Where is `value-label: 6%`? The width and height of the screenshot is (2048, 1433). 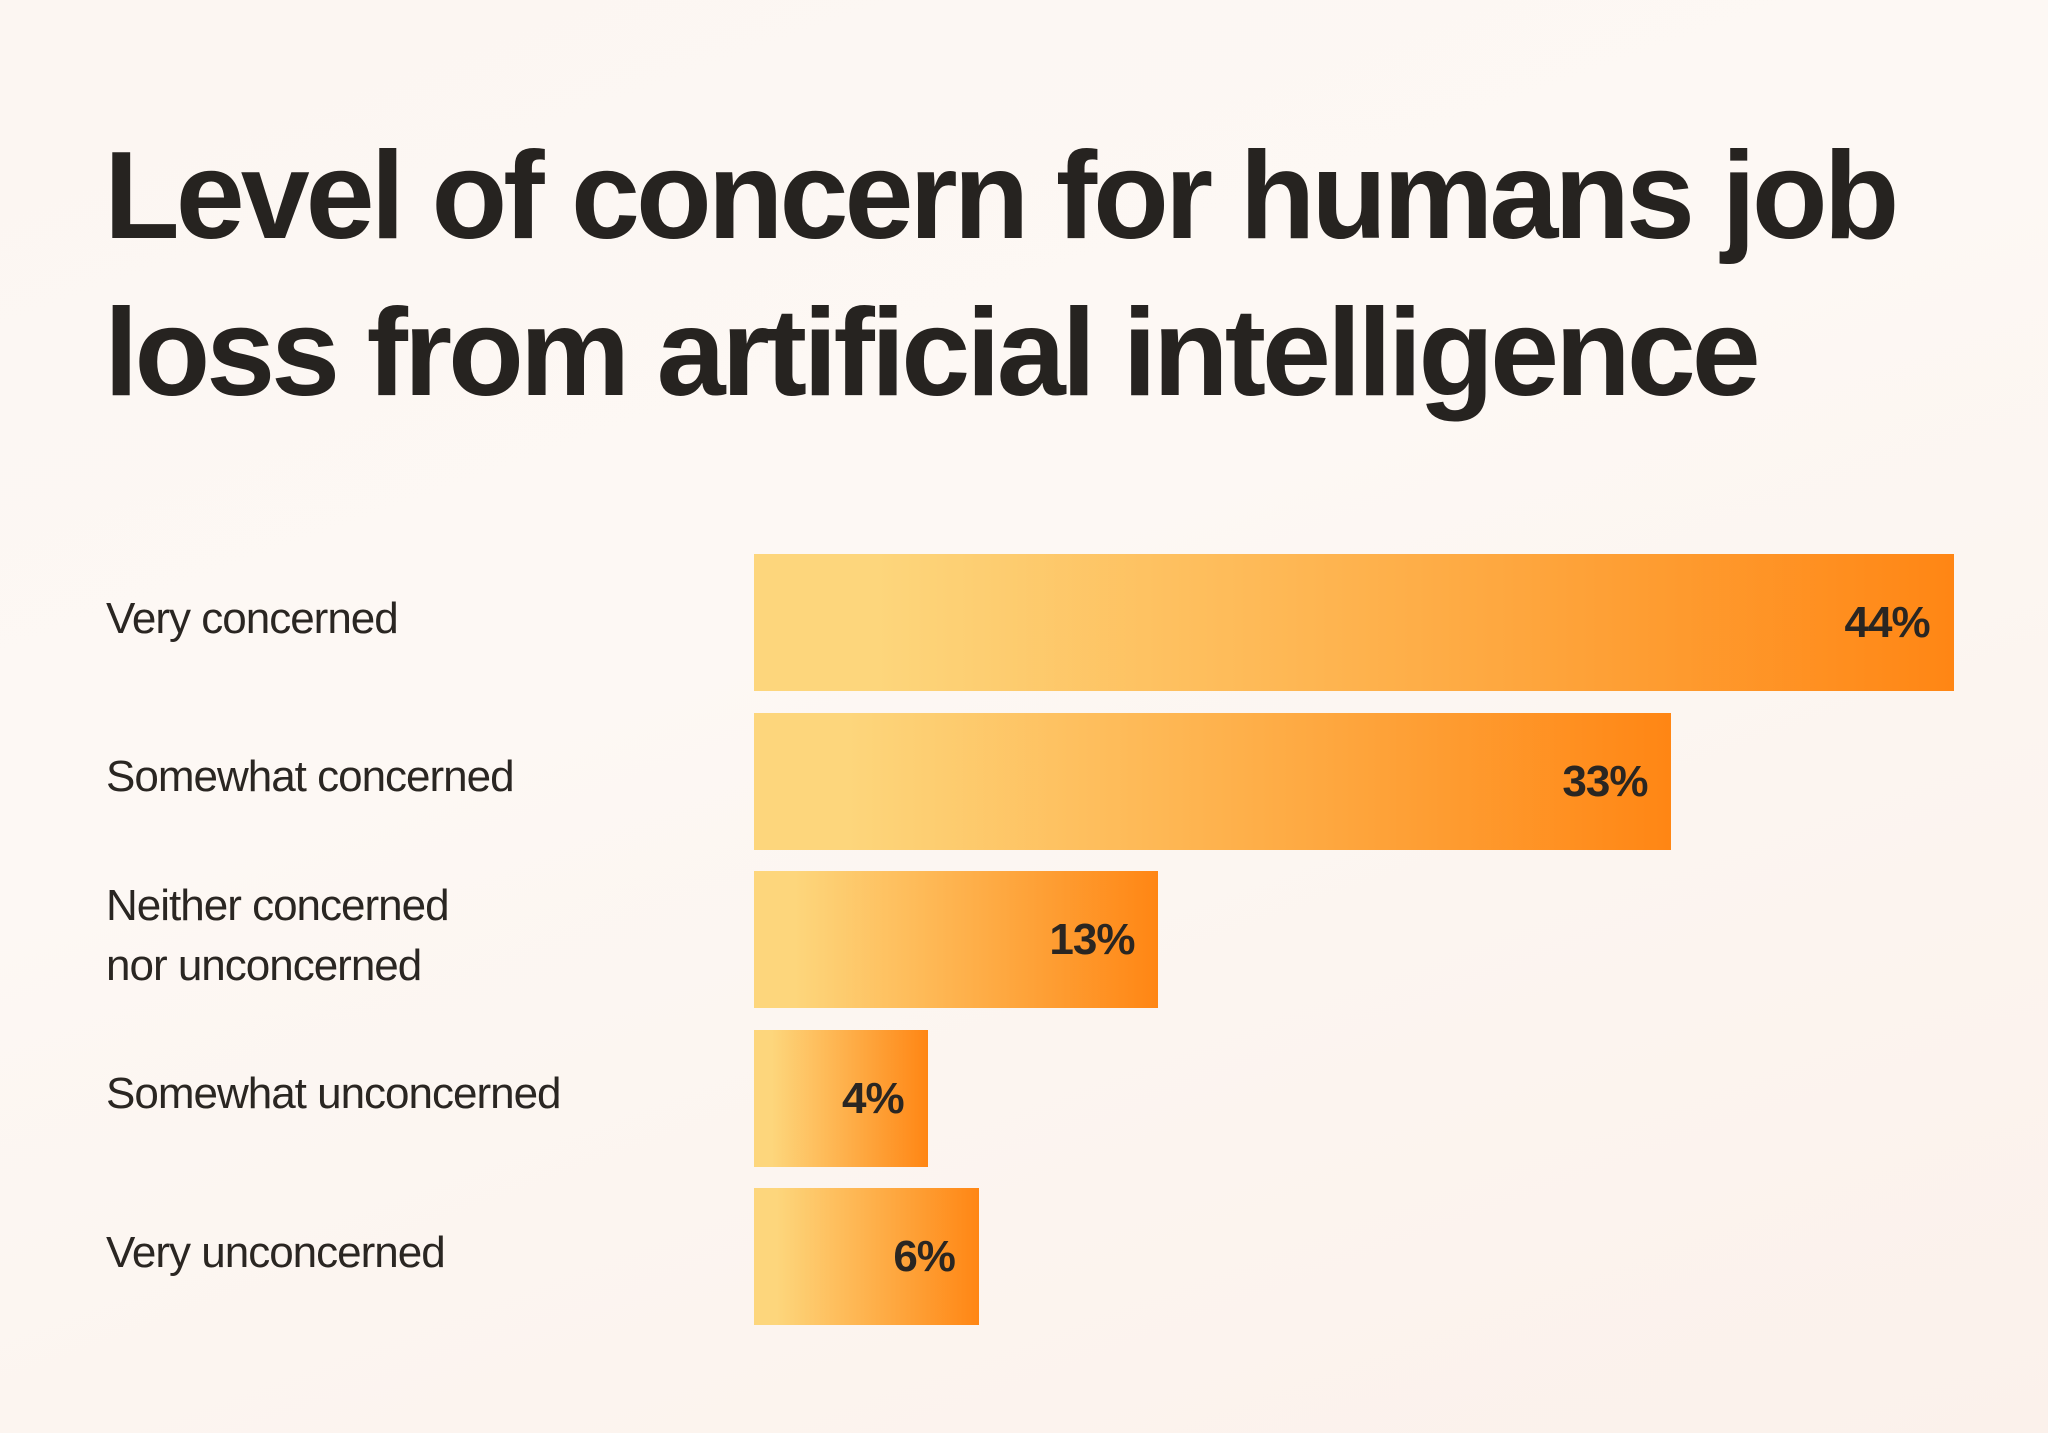
value-label: 6% is located at coordinates (924, 1256).